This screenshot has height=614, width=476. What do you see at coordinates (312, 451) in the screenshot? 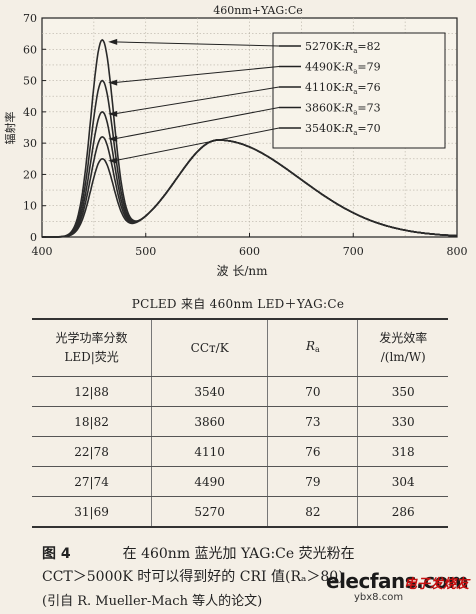
I see `table-cell: 76` at bounding box center [312, 451].